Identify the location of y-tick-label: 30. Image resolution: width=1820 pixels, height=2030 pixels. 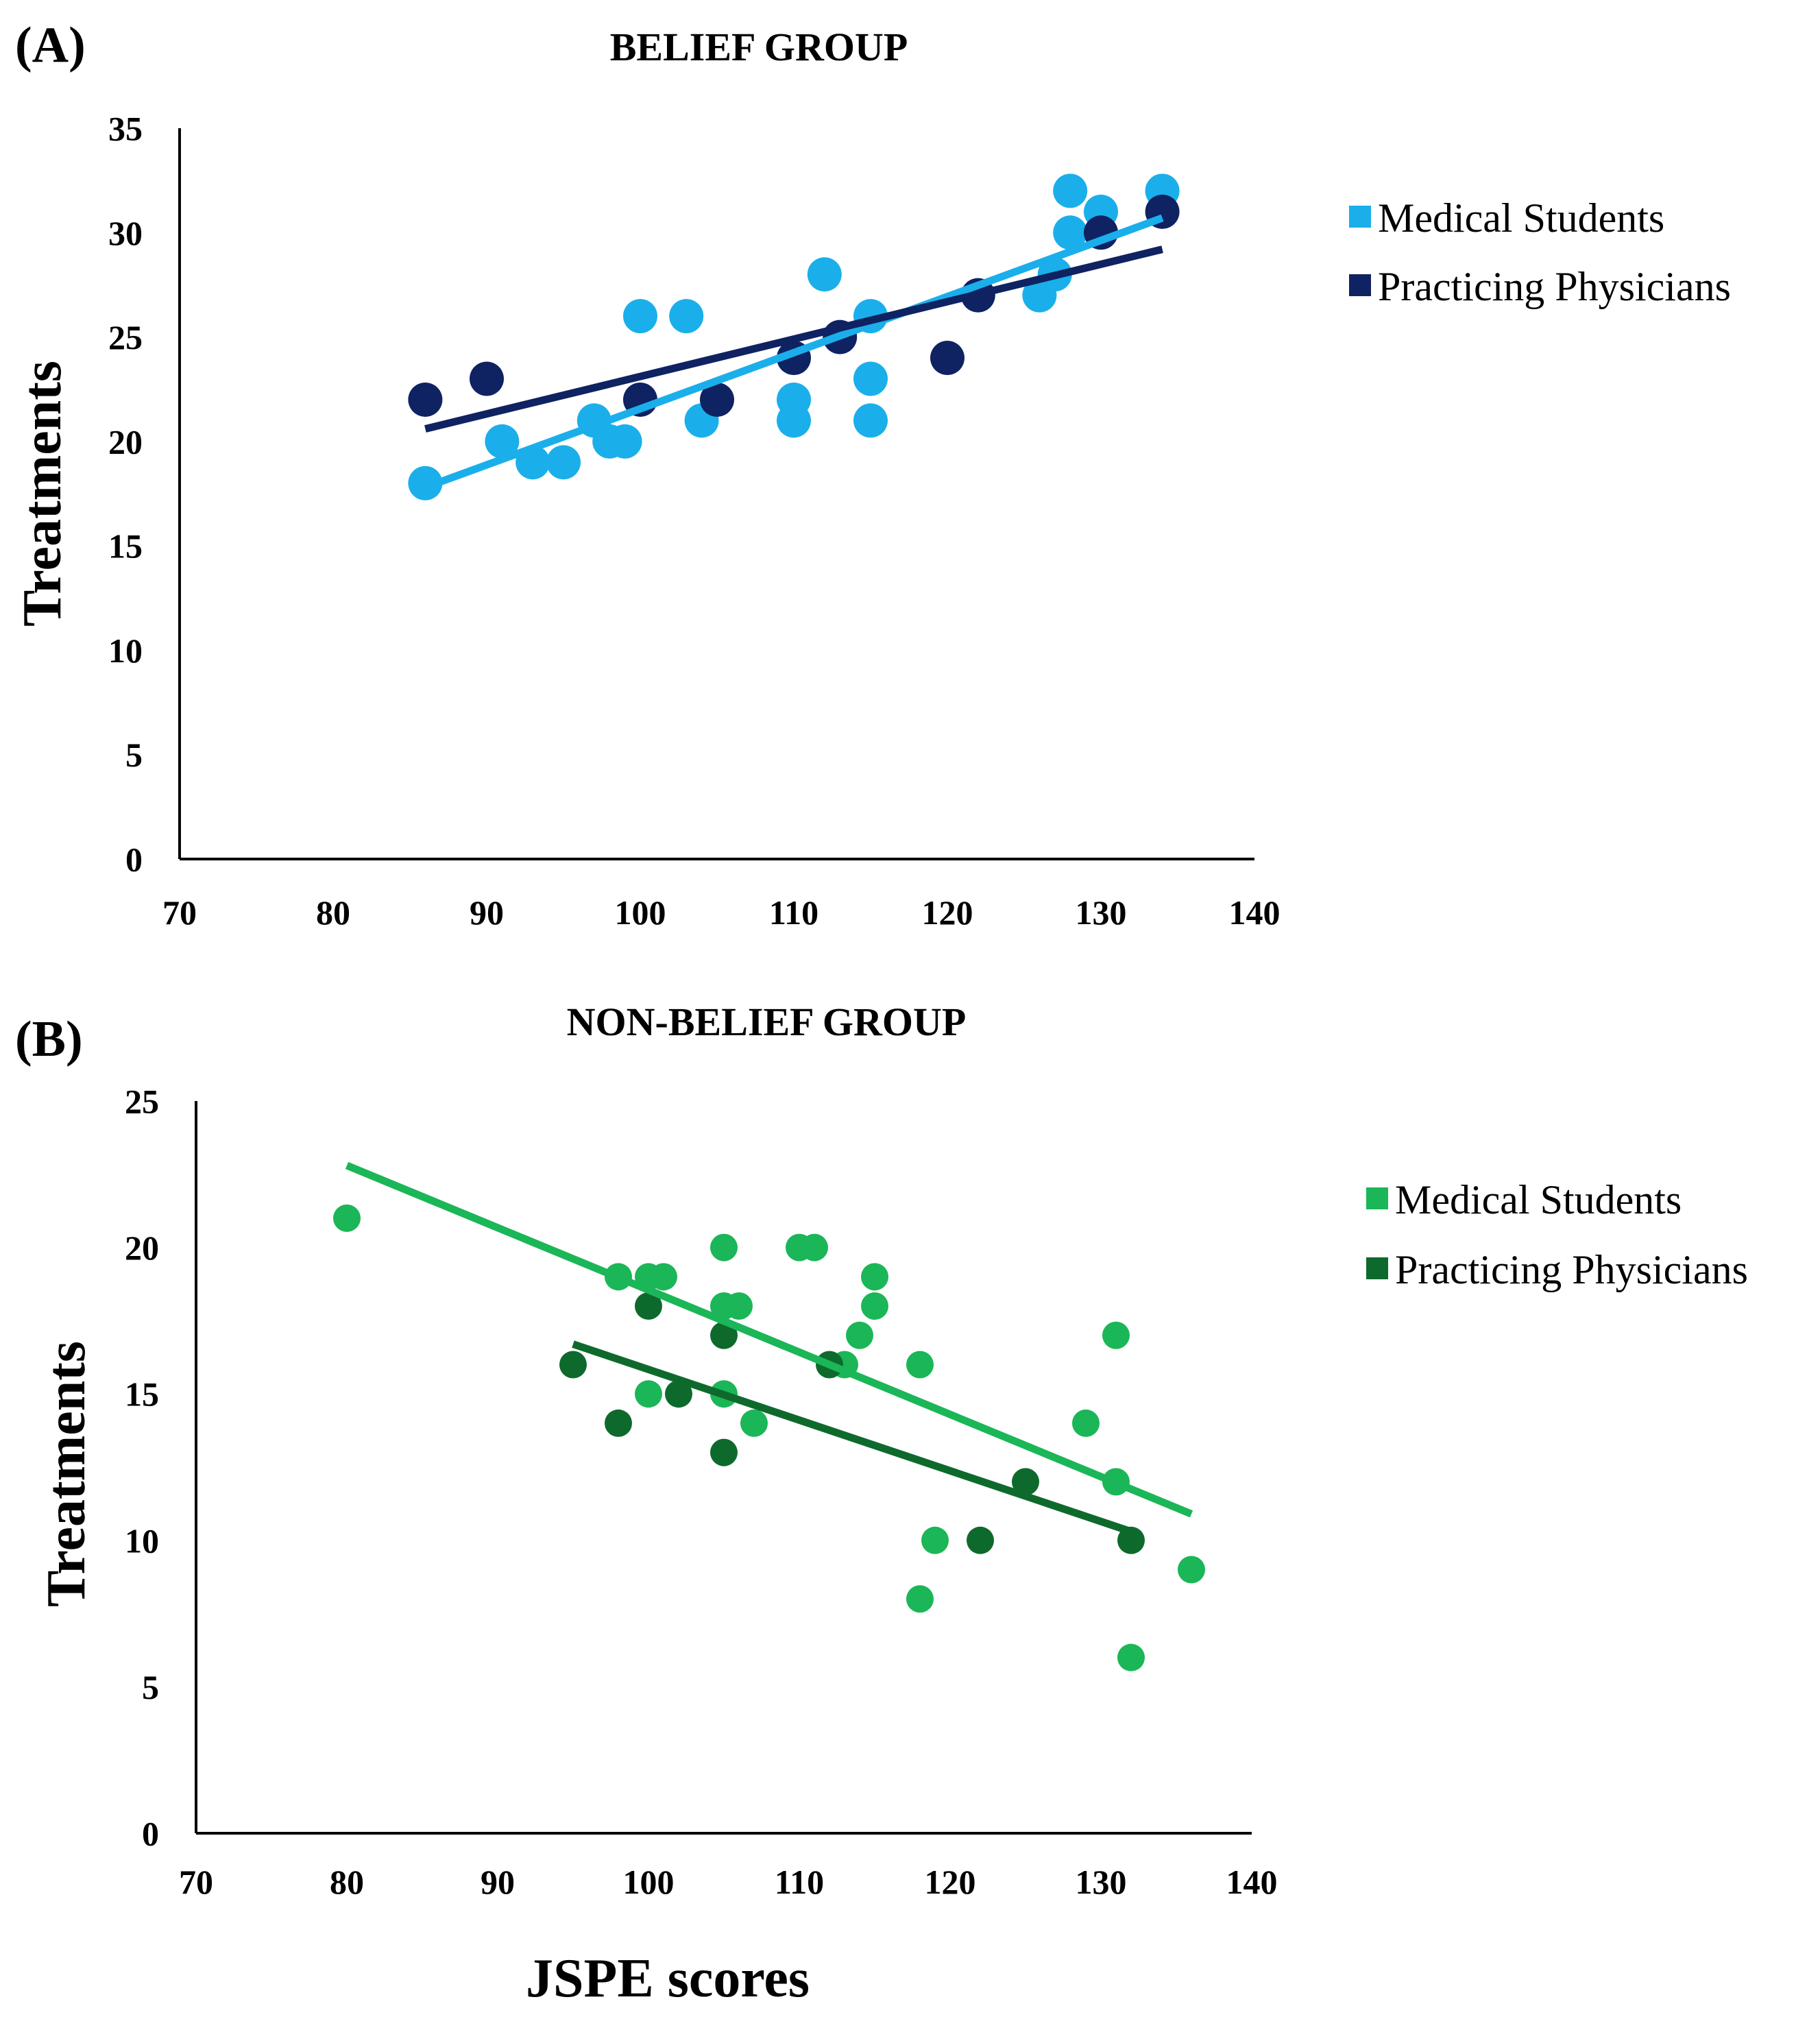
(126, 233).